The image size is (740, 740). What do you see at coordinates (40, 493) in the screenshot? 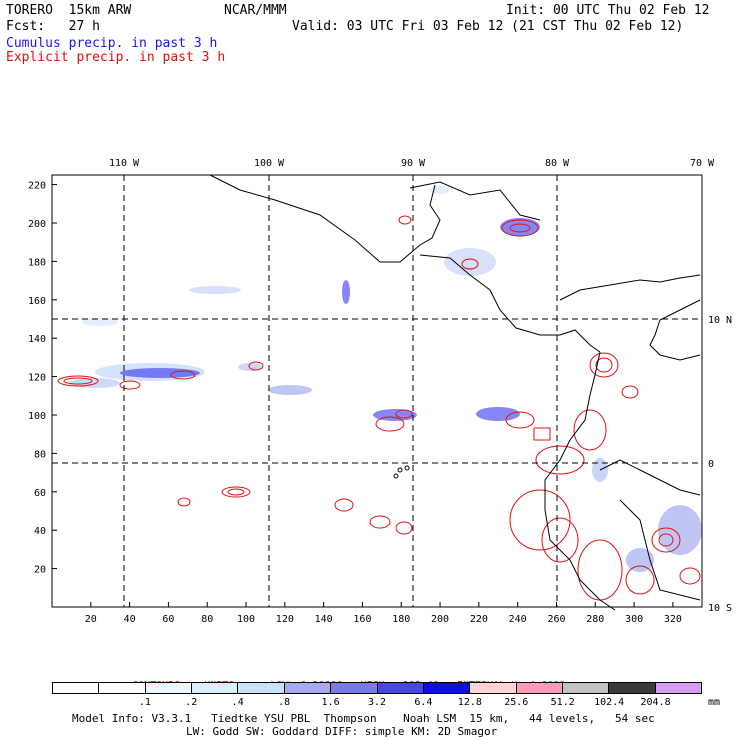
I see `y-tick-label: 60` at bounding box center [40, 493].